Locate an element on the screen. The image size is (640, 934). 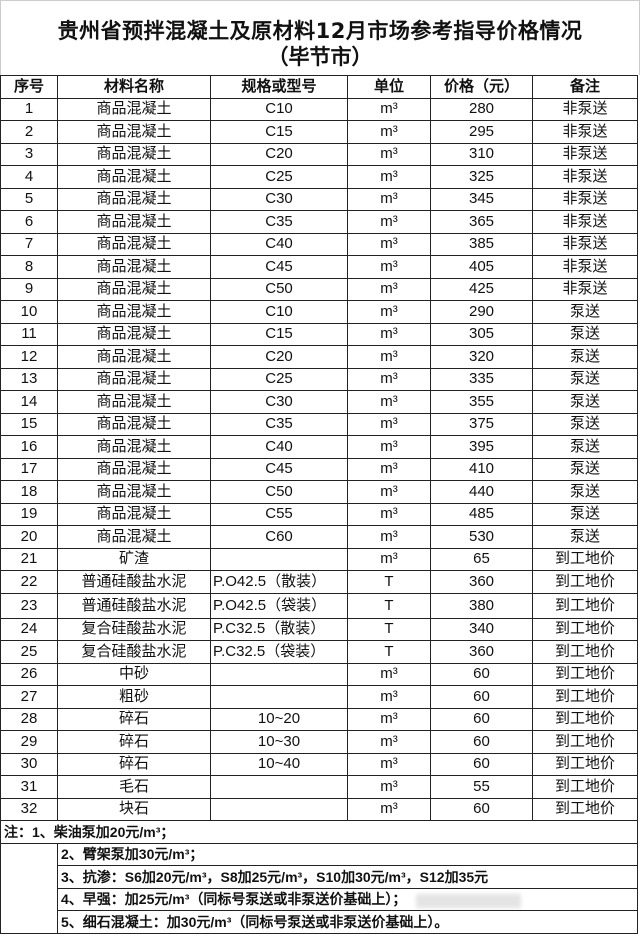
table-row: 17 商品混凝土 C45 m³ 410 泵送 is located at coordinates (319, 469).